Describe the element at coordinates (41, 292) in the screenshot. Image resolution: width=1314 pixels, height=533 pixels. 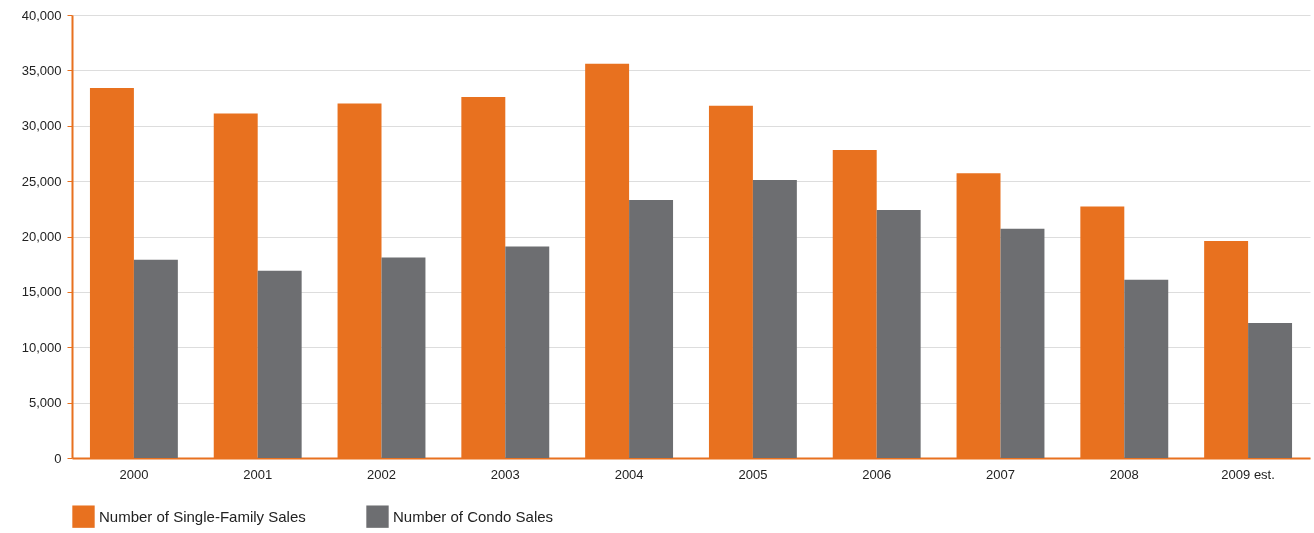
I see `y-tick-label: 15,000` at that location.